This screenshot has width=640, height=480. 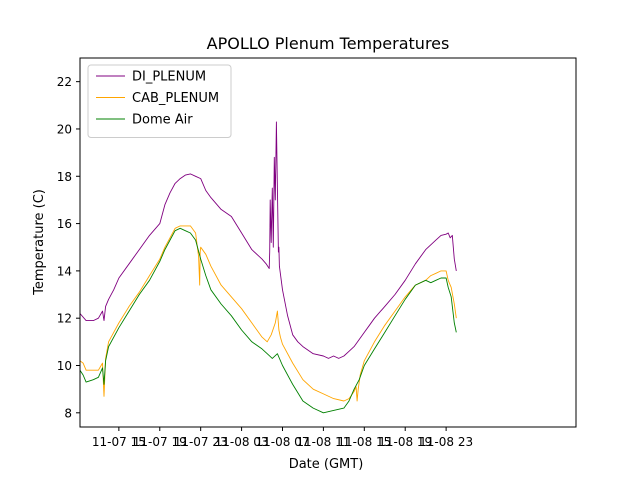 I want to click on chart-title: APOLLO Plenum Temperatures, so click(x=328, y=43).